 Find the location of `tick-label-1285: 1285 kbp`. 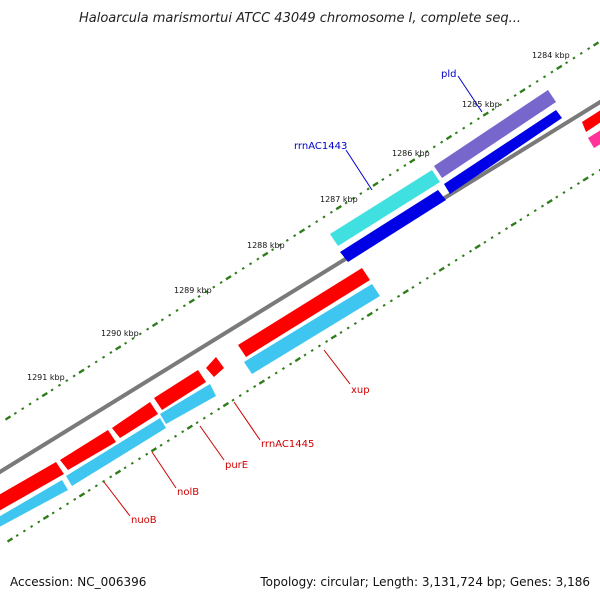

tick-label-1285: 1285 kbp is located at coordinates (481, 104).